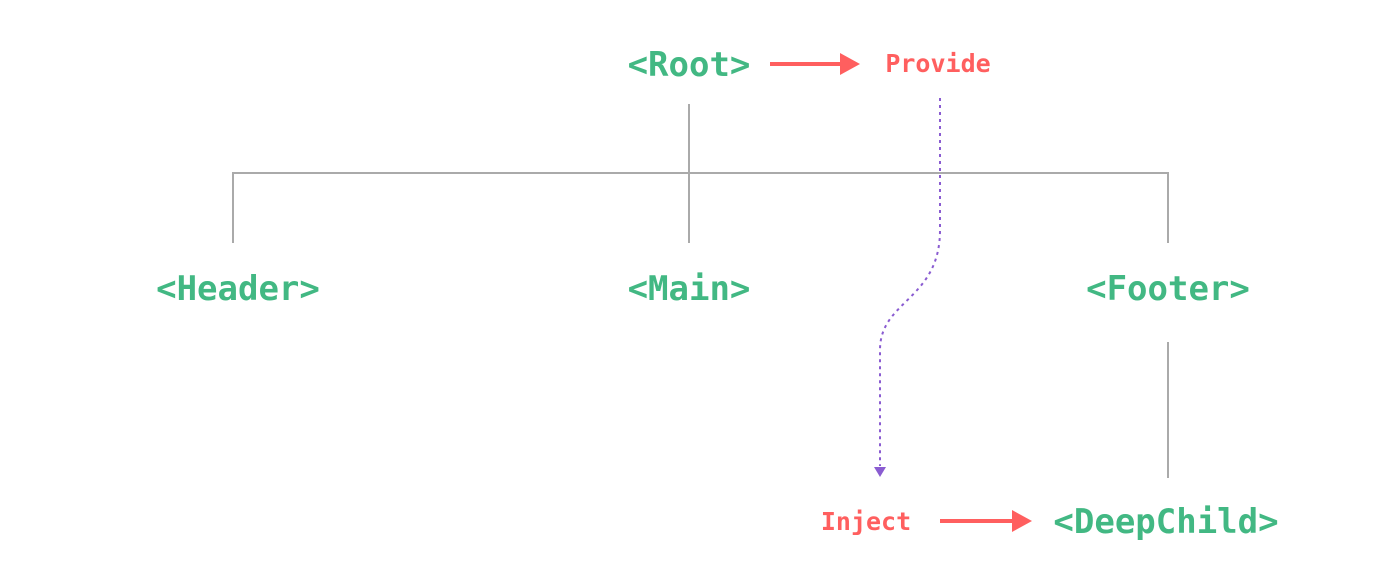 This screenshot has height=584, width=1376. I want to click on label-inject: Inject, so click(866, 521).